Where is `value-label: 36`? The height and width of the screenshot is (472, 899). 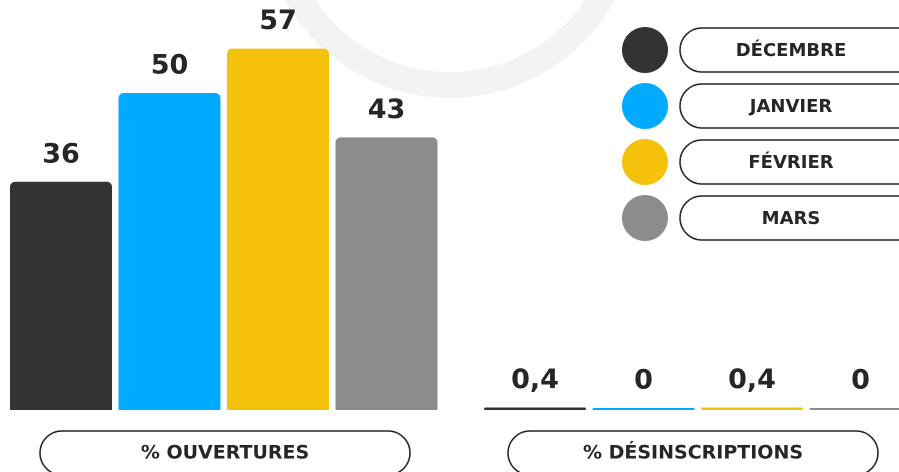 value-label: 36 is located at coordinates (61, 153).